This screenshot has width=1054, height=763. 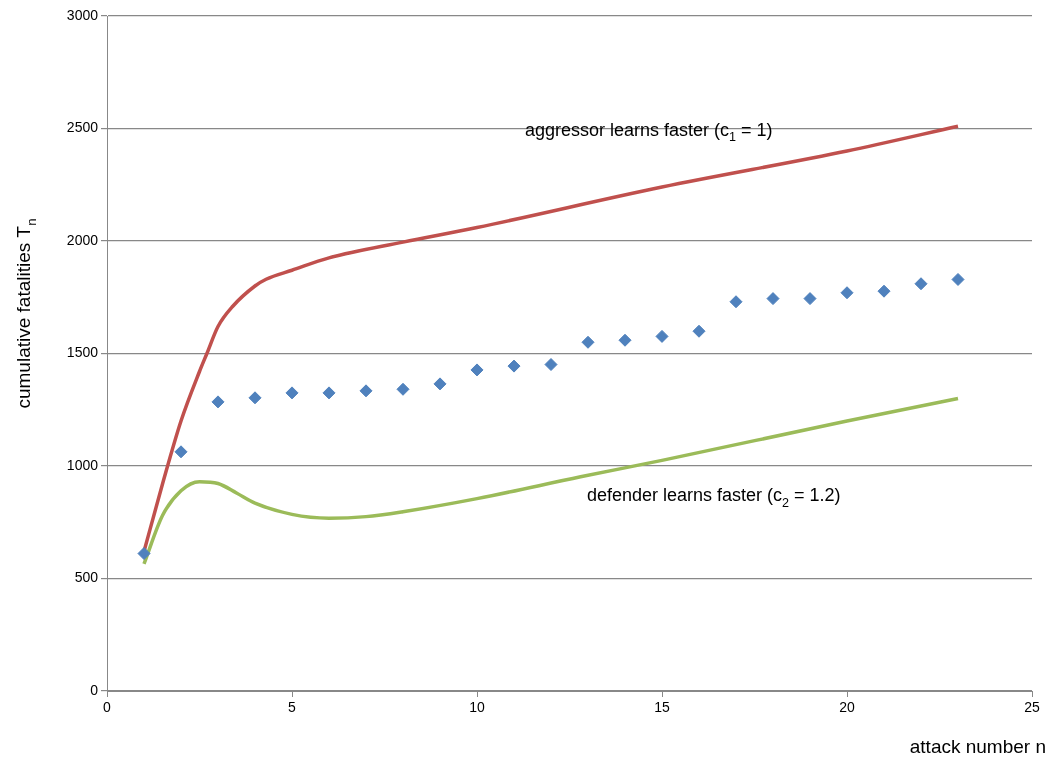 What do you see at coordinates (847, 707) in the screenshot?
I see `x-tick-label: 20` at bounding box center [847, 707].